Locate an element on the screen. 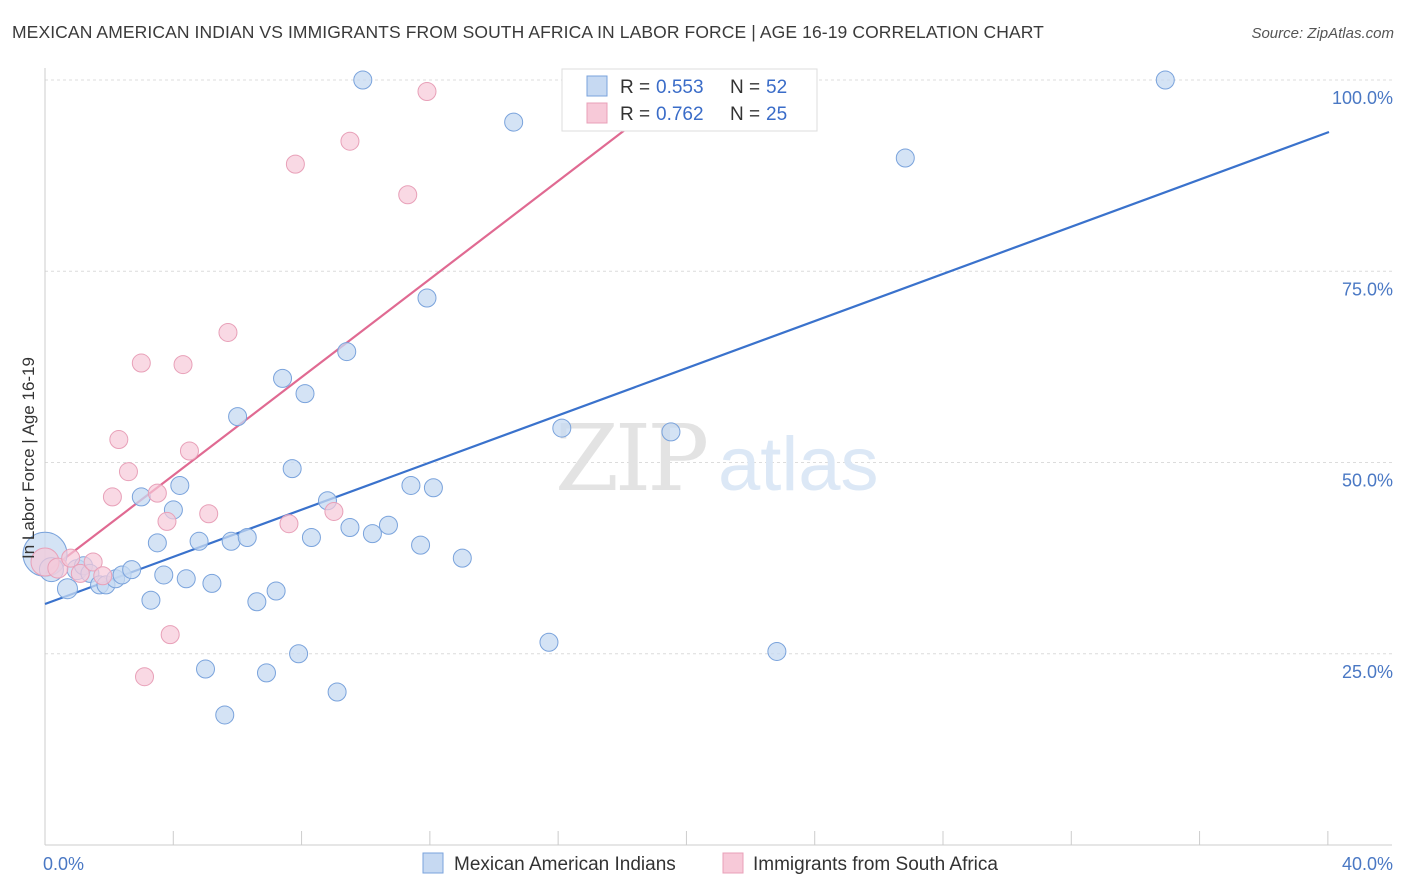 The width and height of the screenshot is (1406, 892). legend-swatch-blue is located at coordinates (597, 86).